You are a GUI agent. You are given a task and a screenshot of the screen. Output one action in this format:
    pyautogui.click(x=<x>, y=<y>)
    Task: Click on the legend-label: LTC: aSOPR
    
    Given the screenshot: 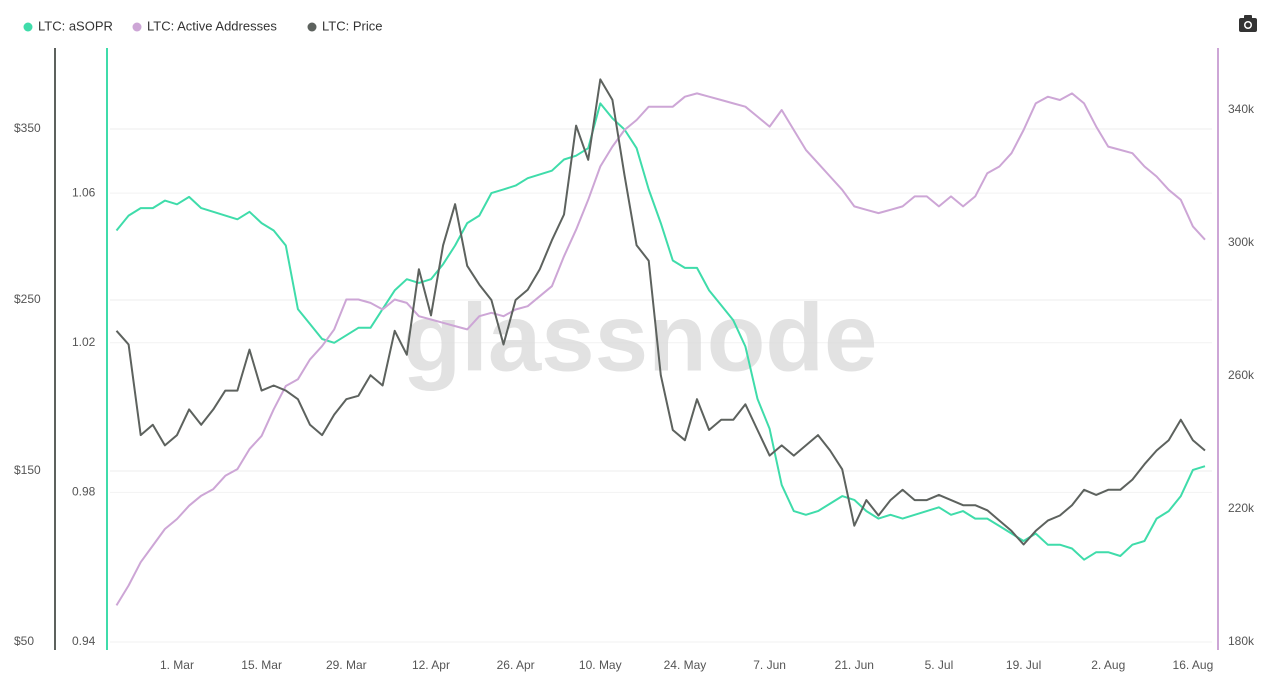 What is the action you would take?
    pyautogui.click(x=75, y=25)
    